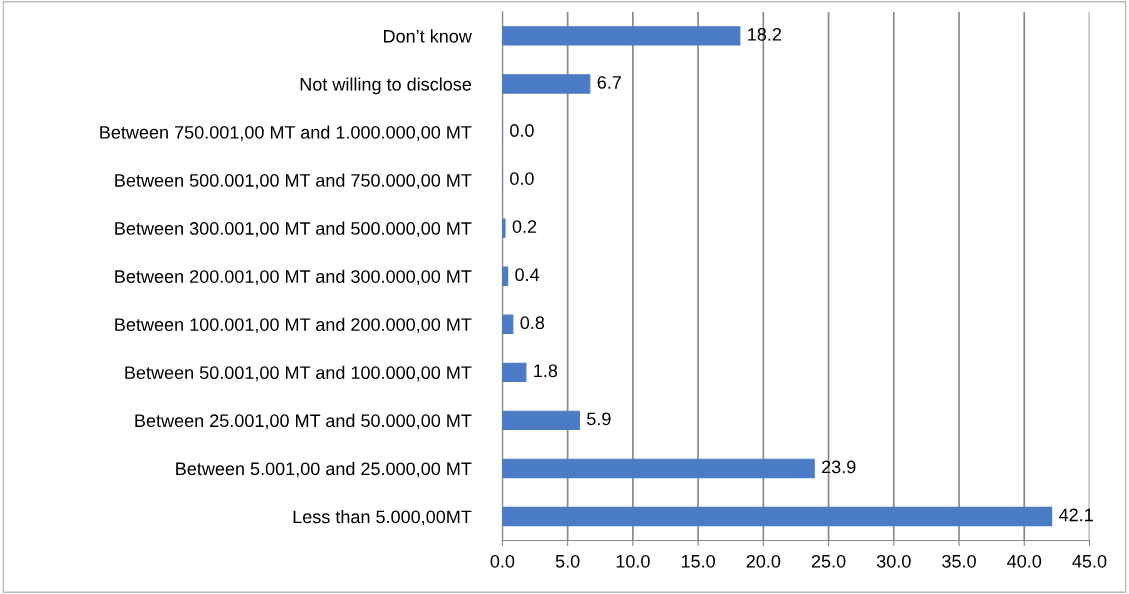 This screenshot has height=594, width=1129. Describe the element at coordinates (324, 469) in the screenshot. I see `y-tick-label: Between 5.001,00 and 25.000,00 MT` at that location.